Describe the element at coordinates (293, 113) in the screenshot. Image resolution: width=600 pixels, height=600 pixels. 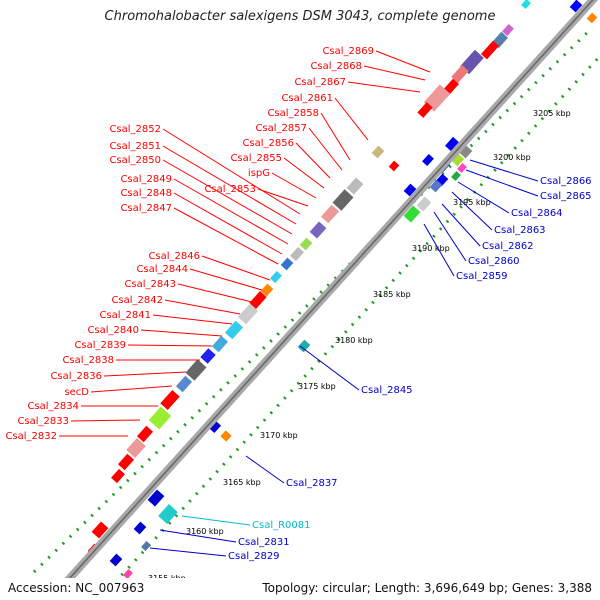
I see `gene-label-left: Csal_2858` at that location.